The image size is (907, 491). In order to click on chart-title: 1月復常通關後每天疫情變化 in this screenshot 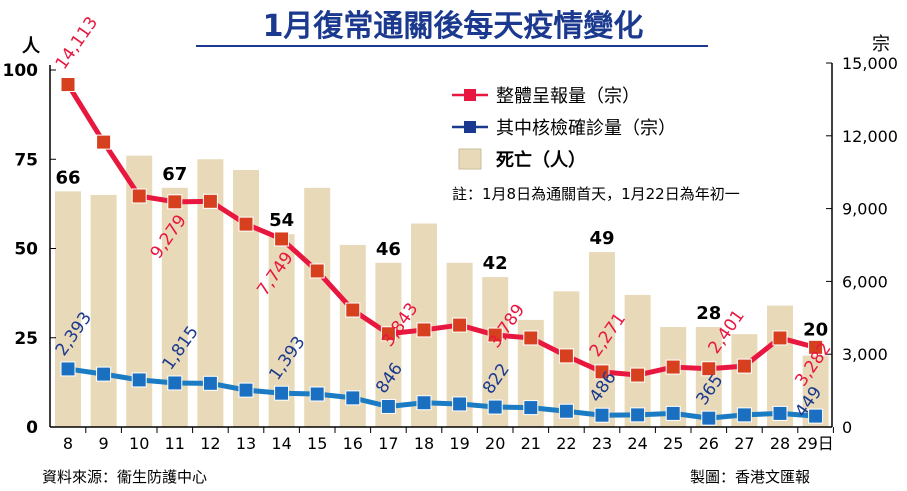, I will do `click(453, 26)`.